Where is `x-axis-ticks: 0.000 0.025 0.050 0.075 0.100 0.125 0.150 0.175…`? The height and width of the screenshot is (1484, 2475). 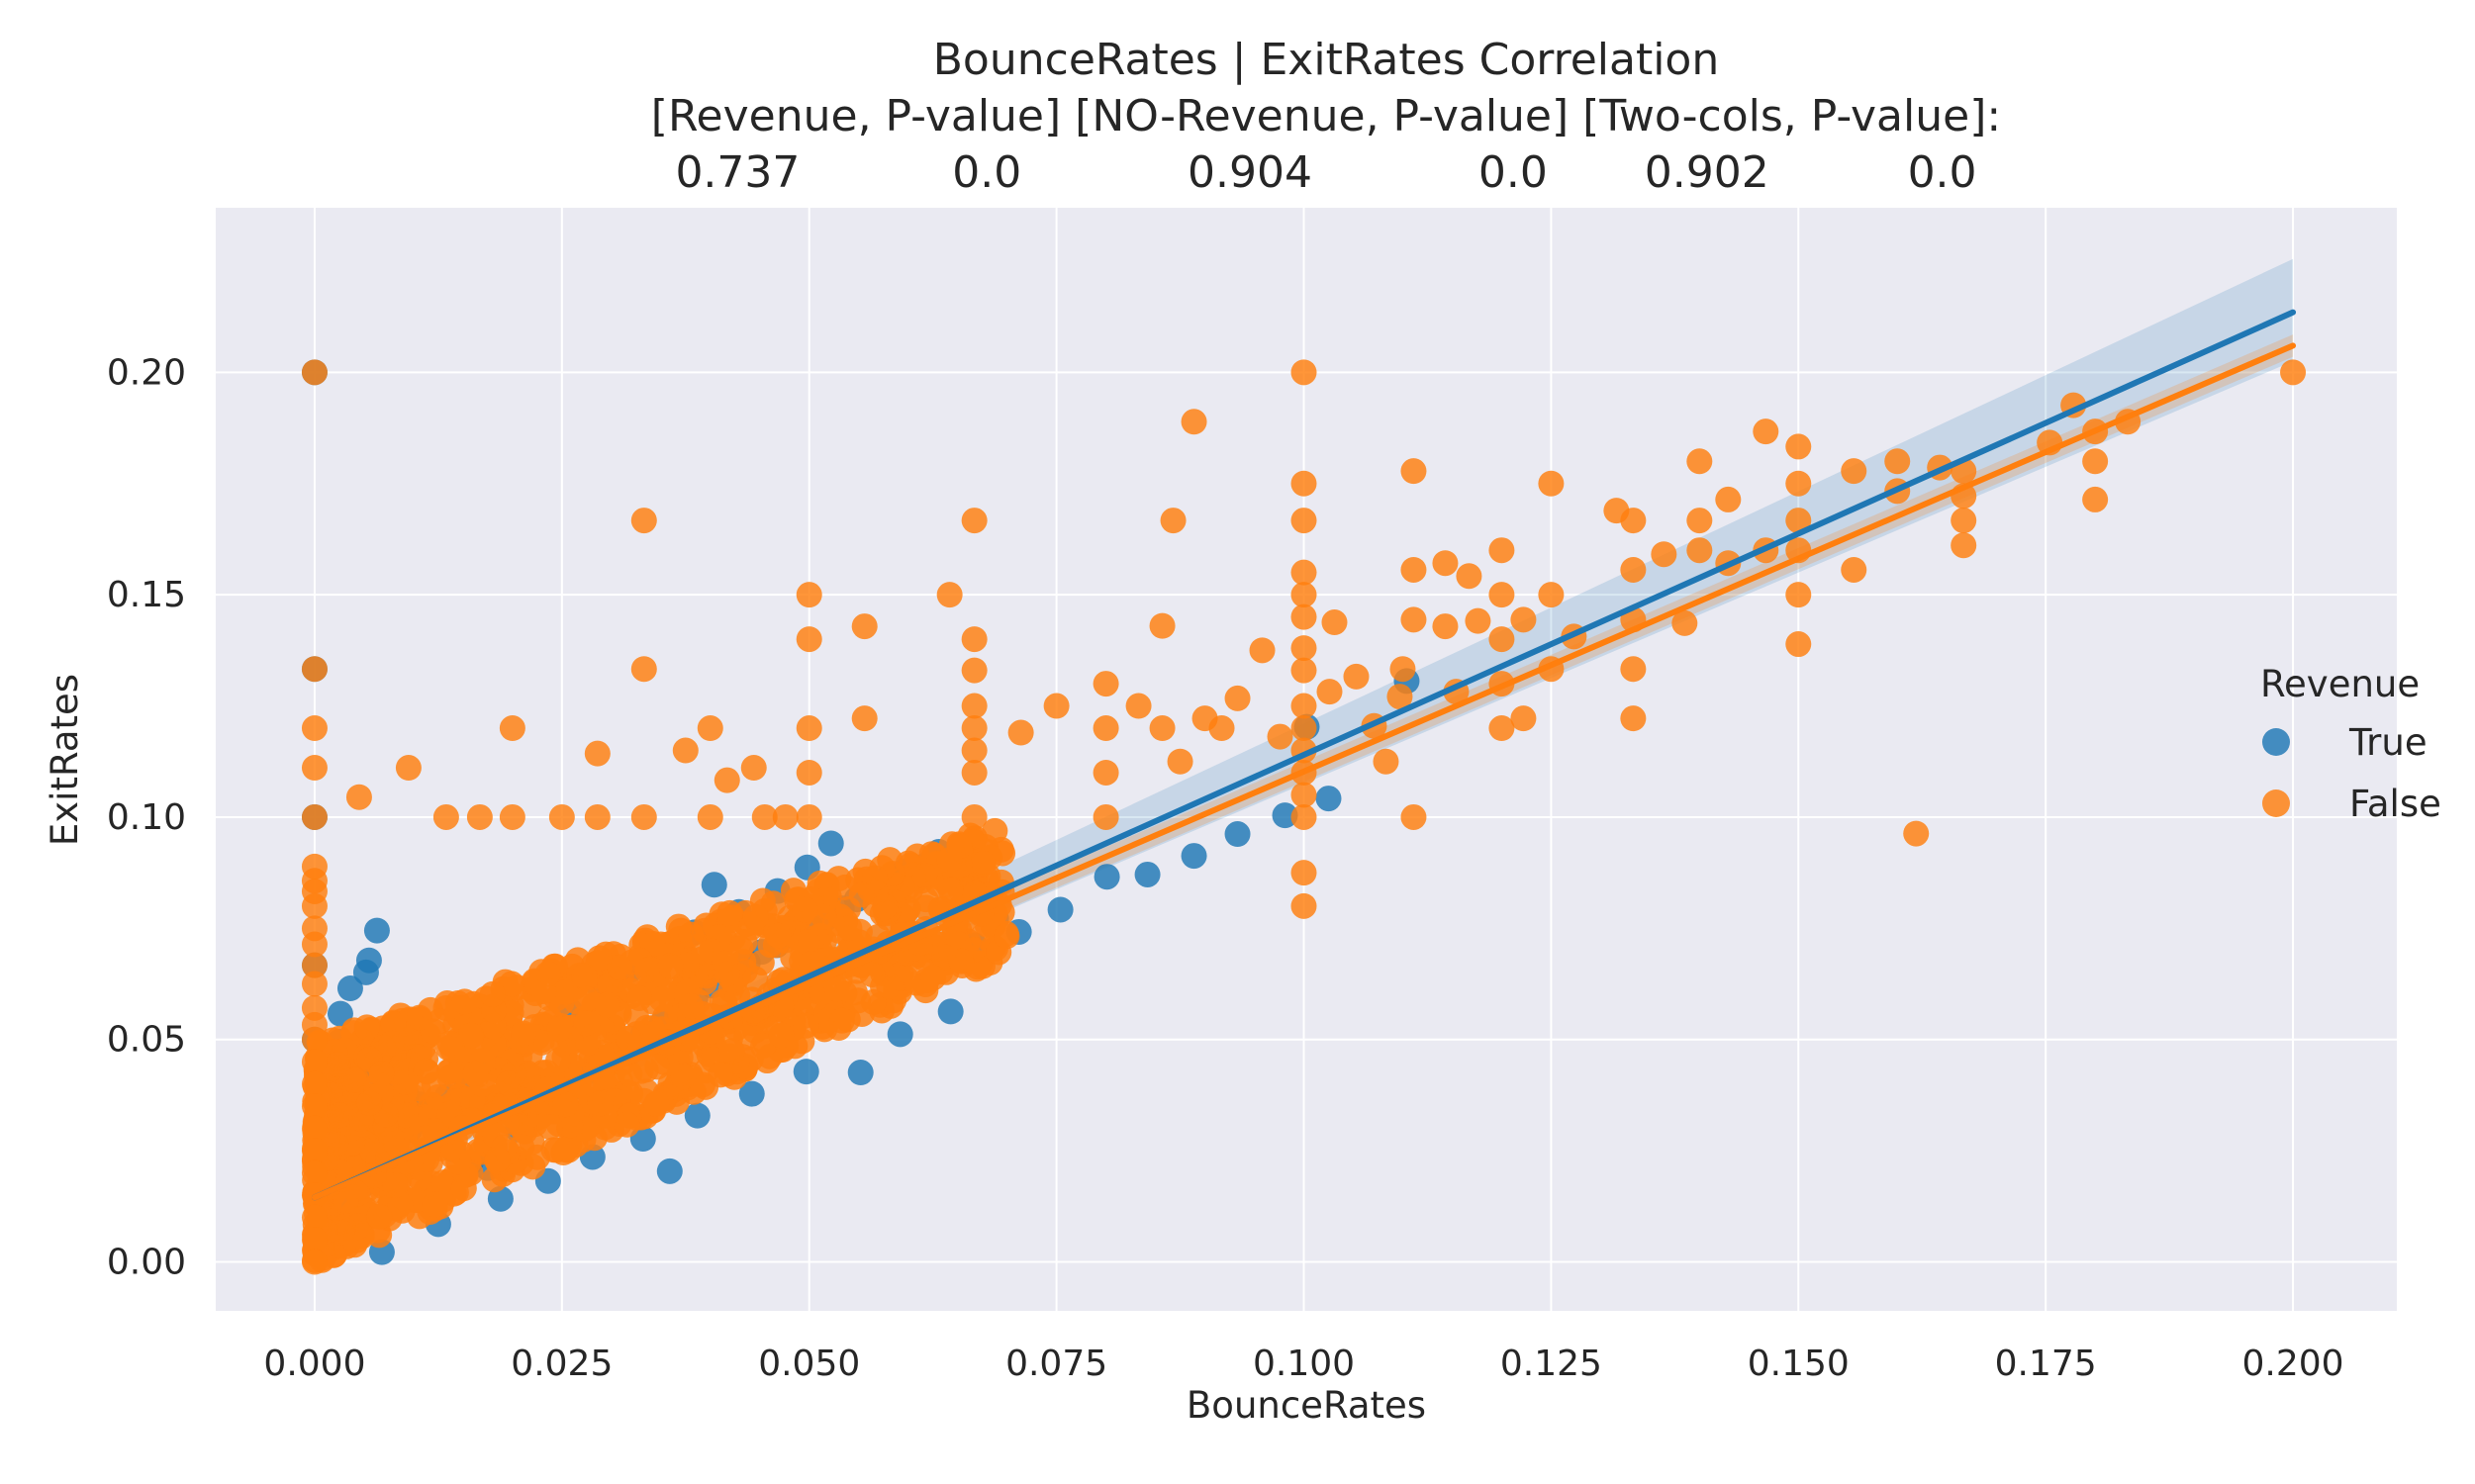
x-axis-ticks: 0.000 0.025 0.050 0.075 0.100 0.125 0.150 0.175… is located at coordinates (1303, 1364).